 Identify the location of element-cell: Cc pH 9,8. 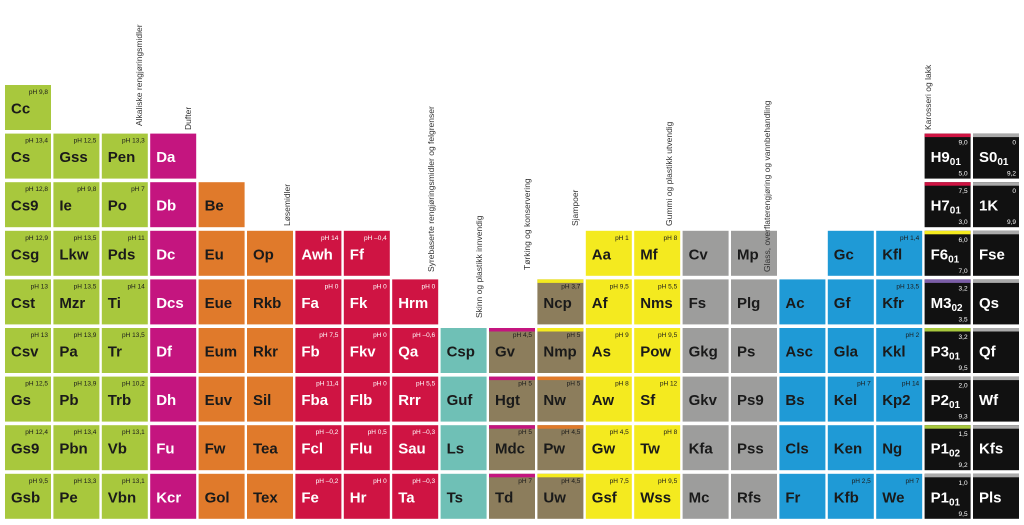
(28, 107).